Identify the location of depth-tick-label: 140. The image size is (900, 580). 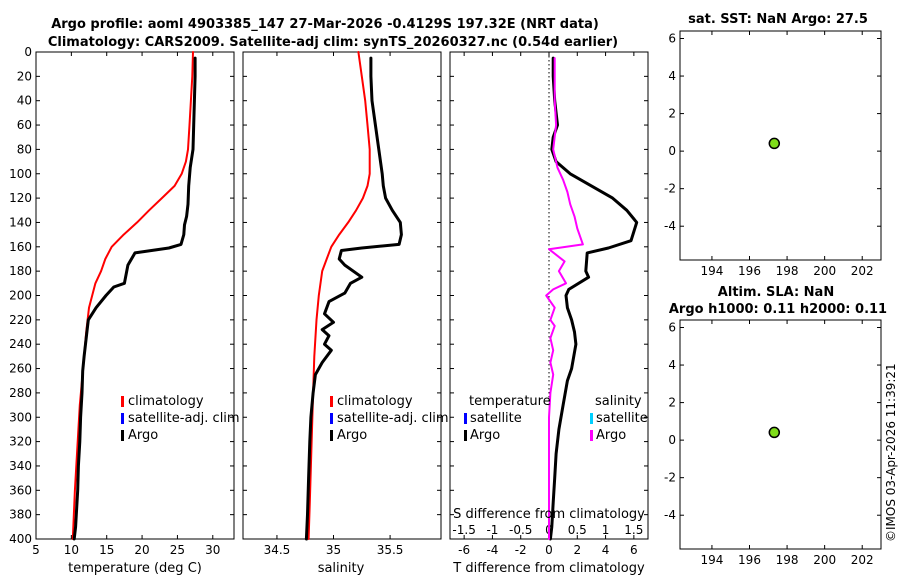
(20, 222).